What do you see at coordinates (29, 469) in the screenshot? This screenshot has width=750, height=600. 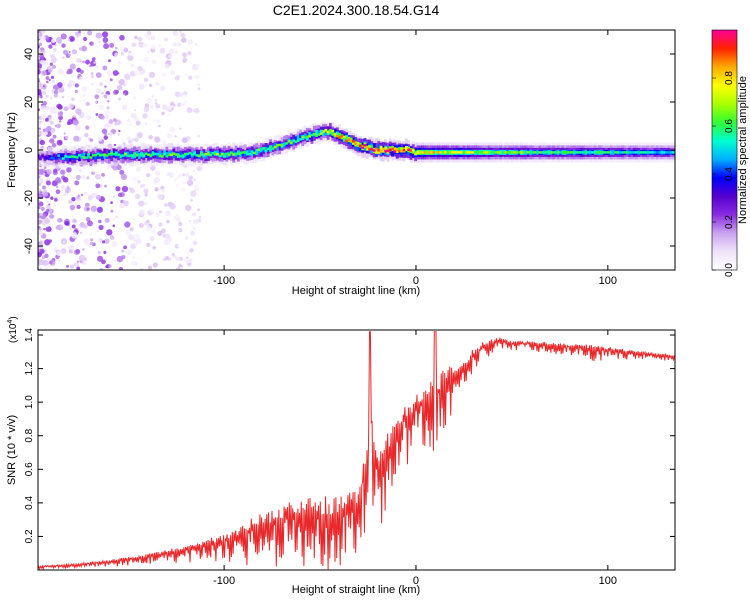 I see `y-tick-label: 0.6` at bounding box center [29, 469].